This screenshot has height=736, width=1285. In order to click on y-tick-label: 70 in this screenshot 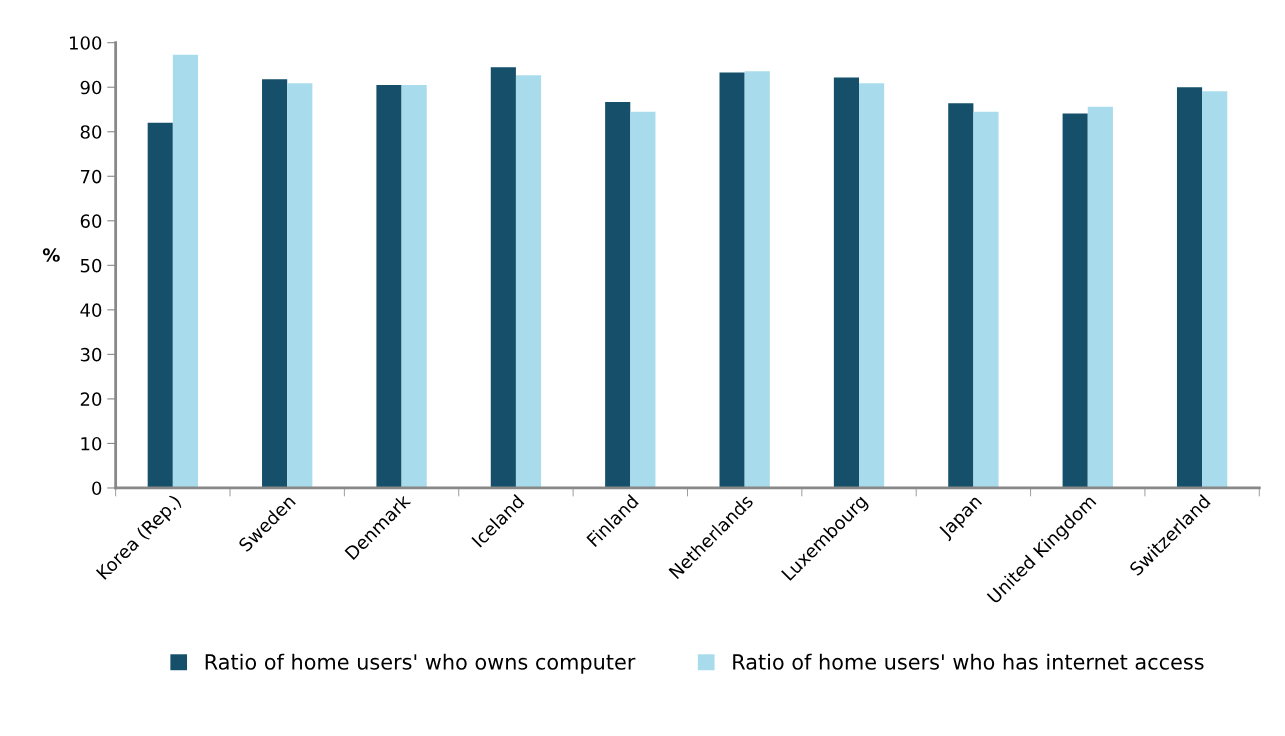, I will do `click(91, 176)`.